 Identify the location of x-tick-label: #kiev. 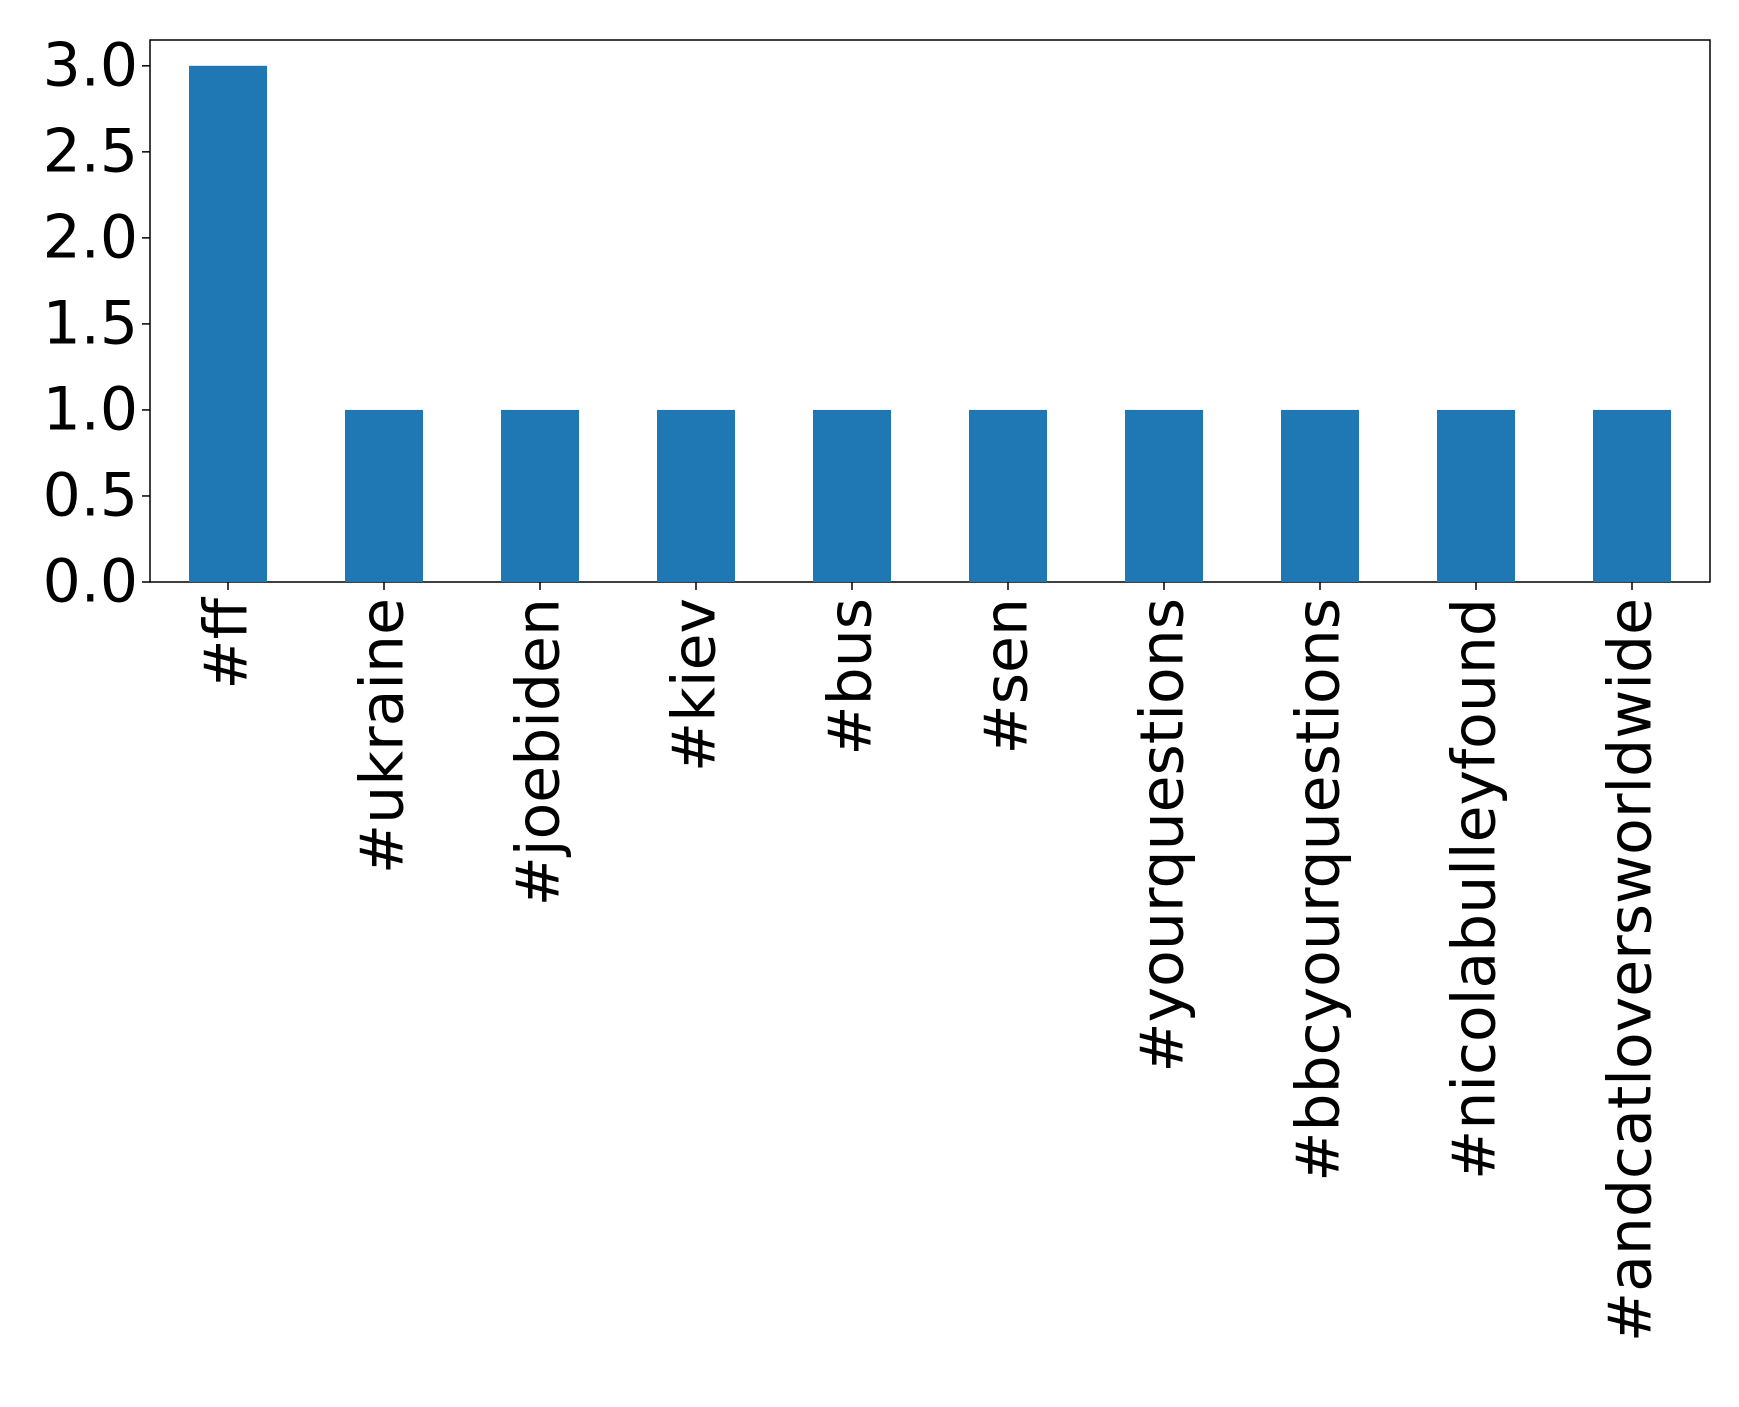
(695, 685).